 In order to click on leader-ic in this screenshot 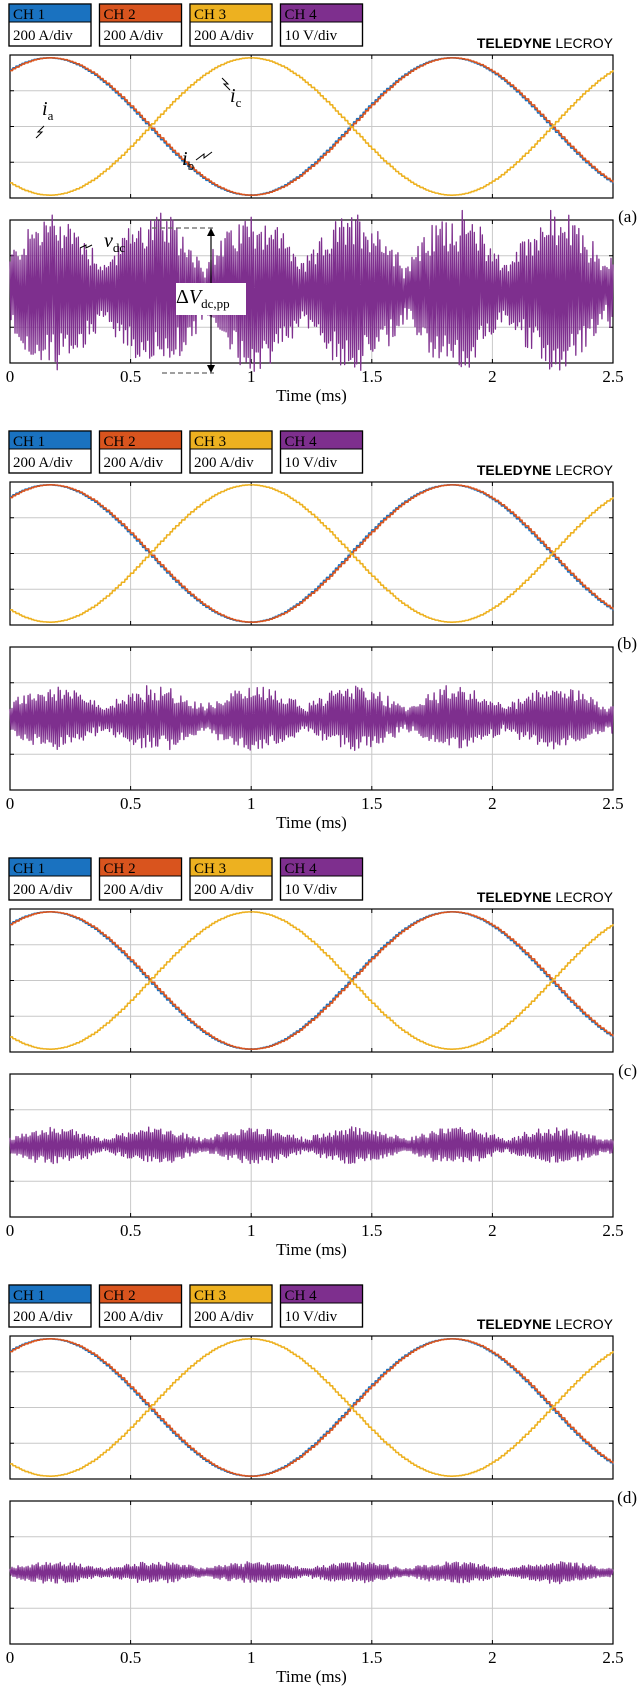, I will do `click(226, 84)`.